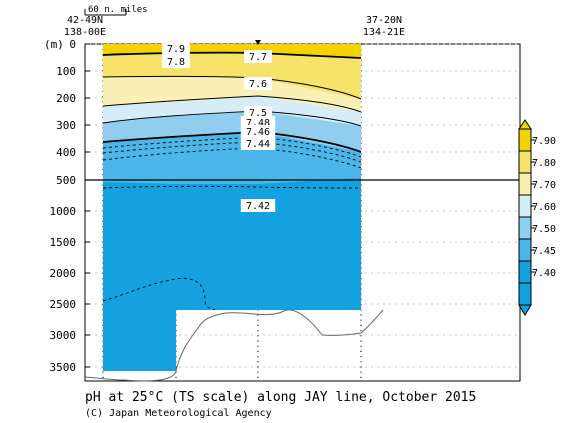 The height and width of the screenshot is (423, 570). What do you see at coordinates (85, 32) in the screenshot?
I see `left-endpoint-lon: 138-00E` at bounding box center [85, 32].